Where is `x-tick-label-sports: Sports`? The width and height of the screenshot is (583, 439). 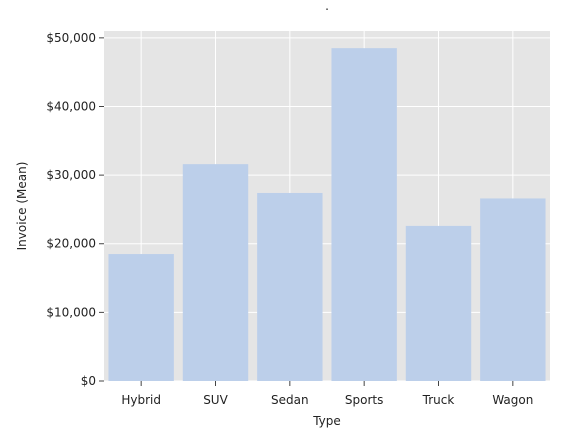
x-tick-label-sports: Sports is located at coordinates (364, 400).